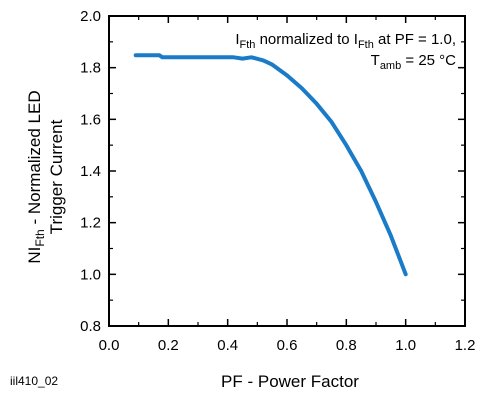 The height and width of the screenshot is (394, 485). What do you see at coordinates (90, 68) in the screenshot?
I see `y-tick-label: 1.8` at bounding box center [90, 68].